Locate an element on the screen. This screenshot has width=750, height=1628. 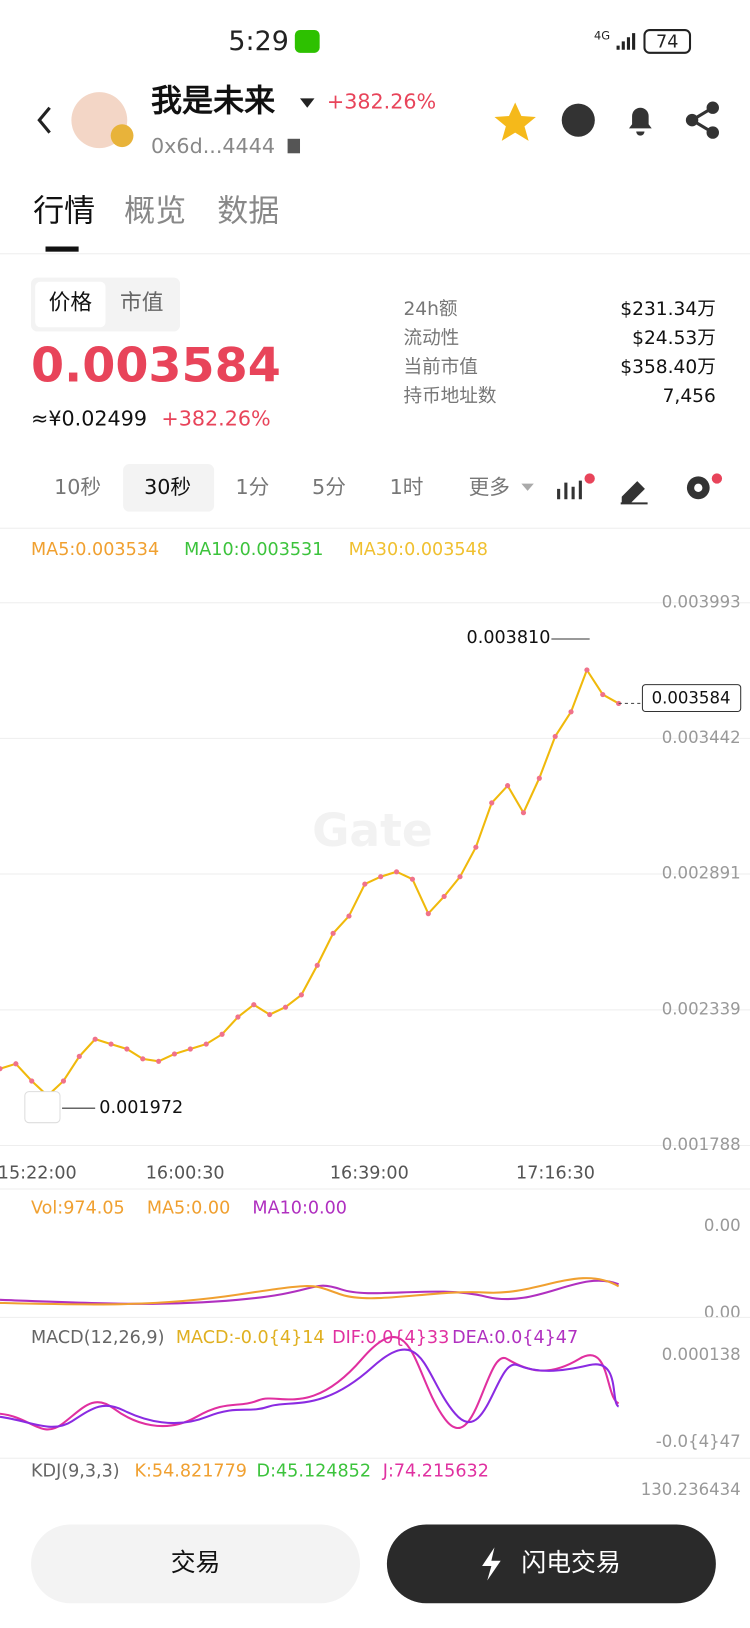
interval: 更多 is located at coordinates (489, 487).